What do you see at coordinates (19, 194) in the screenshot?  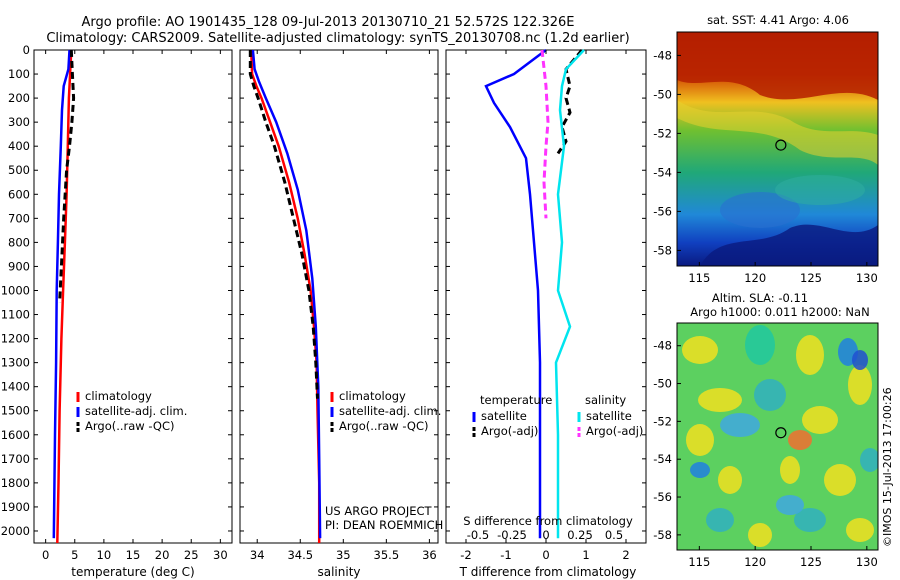 I see `y-tick-label: 600` at bounding box center [19, 194].